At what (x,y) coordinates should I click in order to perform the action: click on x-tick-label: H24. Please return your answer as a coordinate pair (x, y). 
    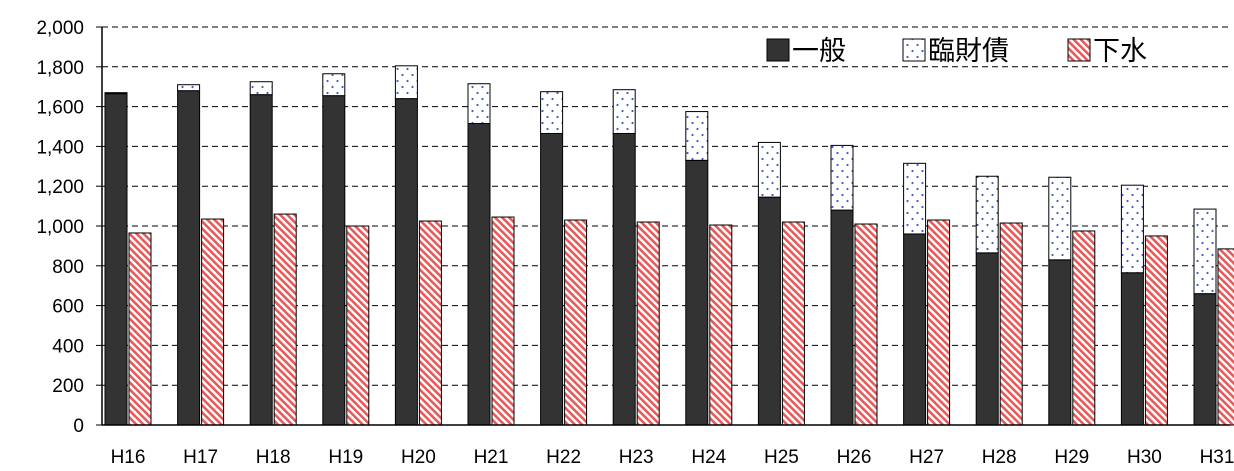
    Looking at the image, I should click on (708, 457).